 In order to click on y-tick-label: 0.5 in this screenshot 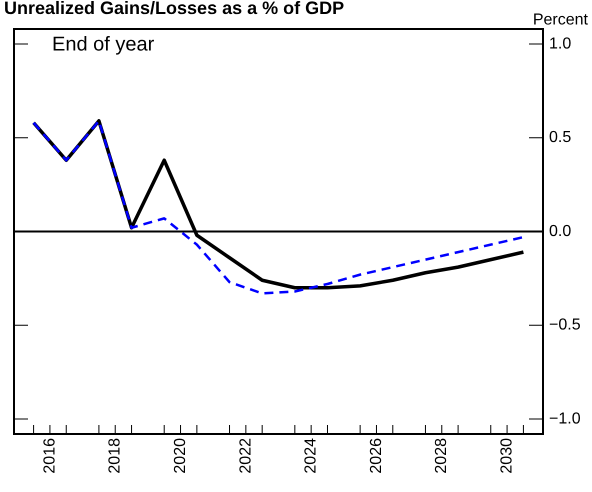, I will do `click(560, 137)`.